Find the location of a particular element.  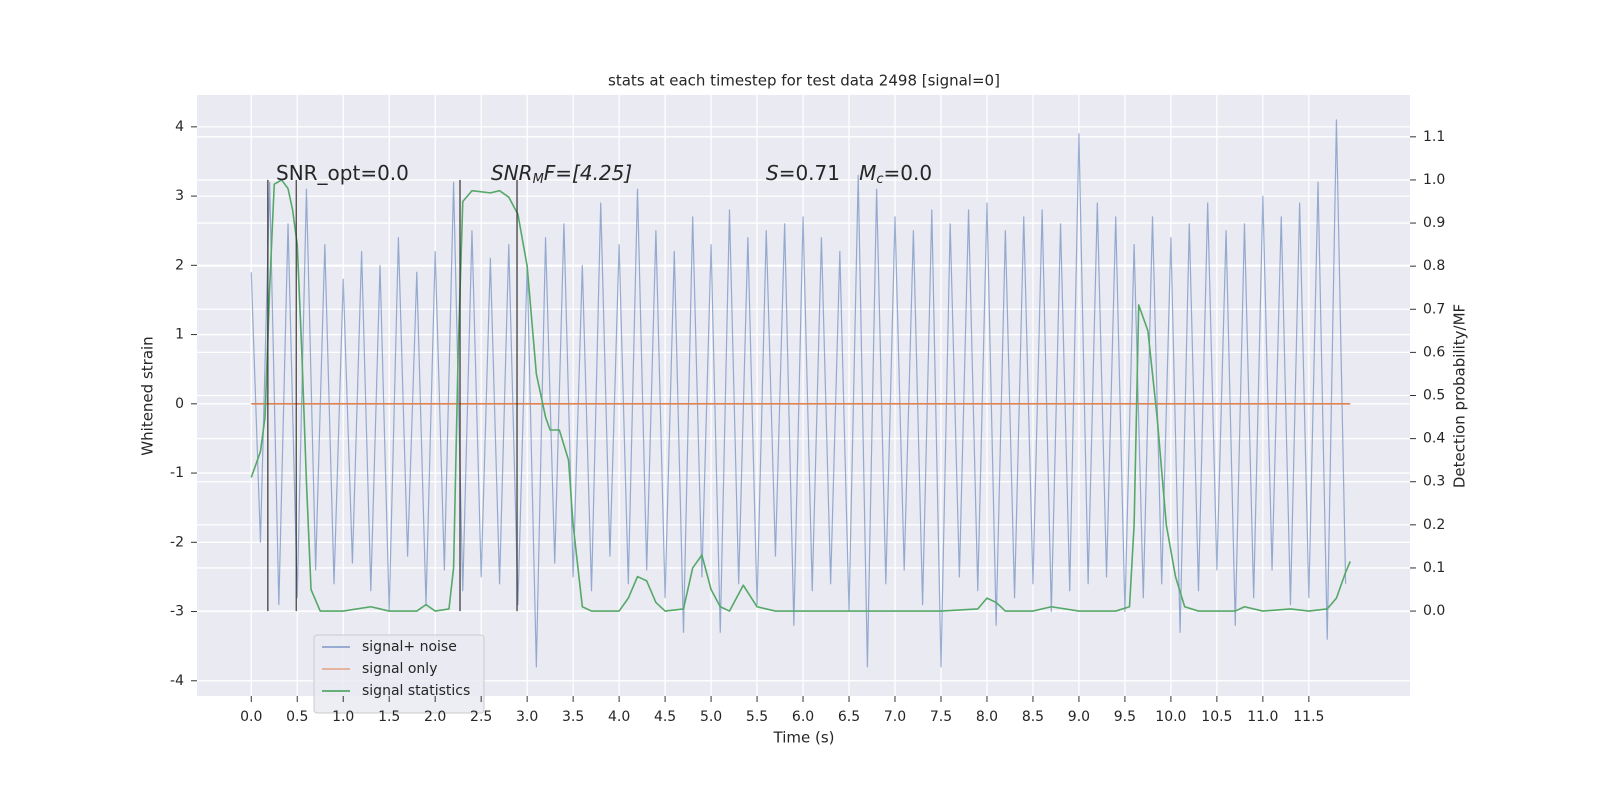

x-tick-label: 4.0 is located at coordinates (619, 717).